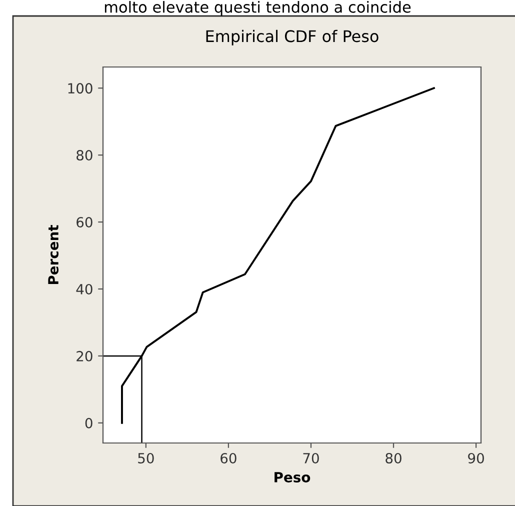 Image resolution: width=515 pixels, height=506 pixels. Describe the element at coordinates (394, 458) in the screenshot. I see `x-tick-label: 80` at that location.